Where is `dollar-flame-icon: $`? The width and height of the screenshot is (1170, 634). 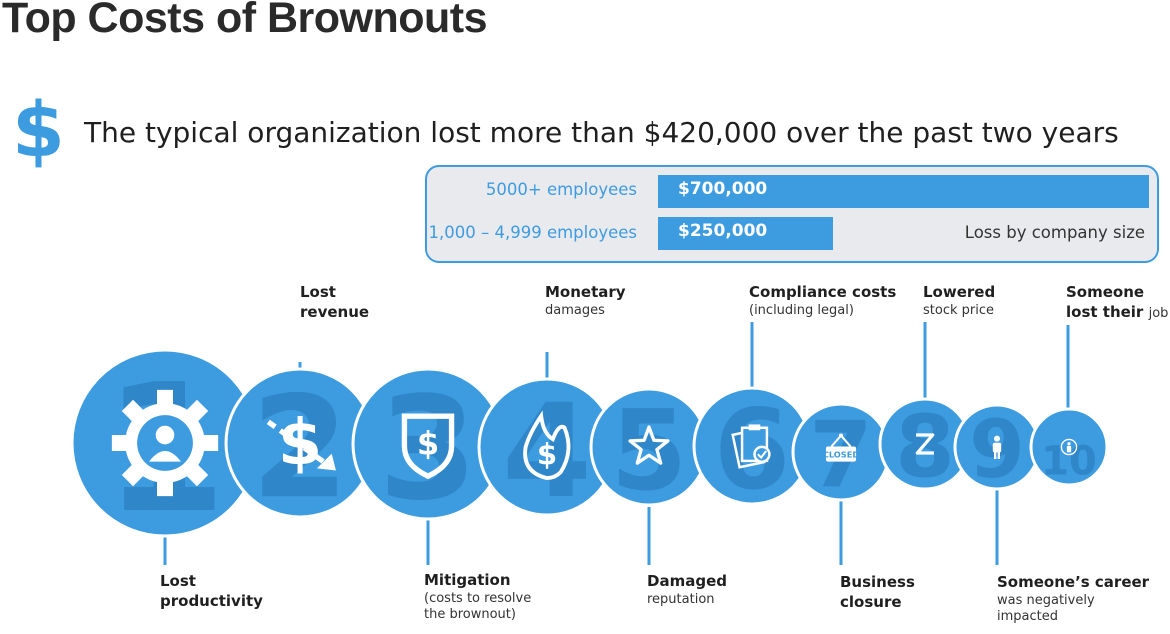 dollar-flame-icon: $ is located at coordinates (547, 445).